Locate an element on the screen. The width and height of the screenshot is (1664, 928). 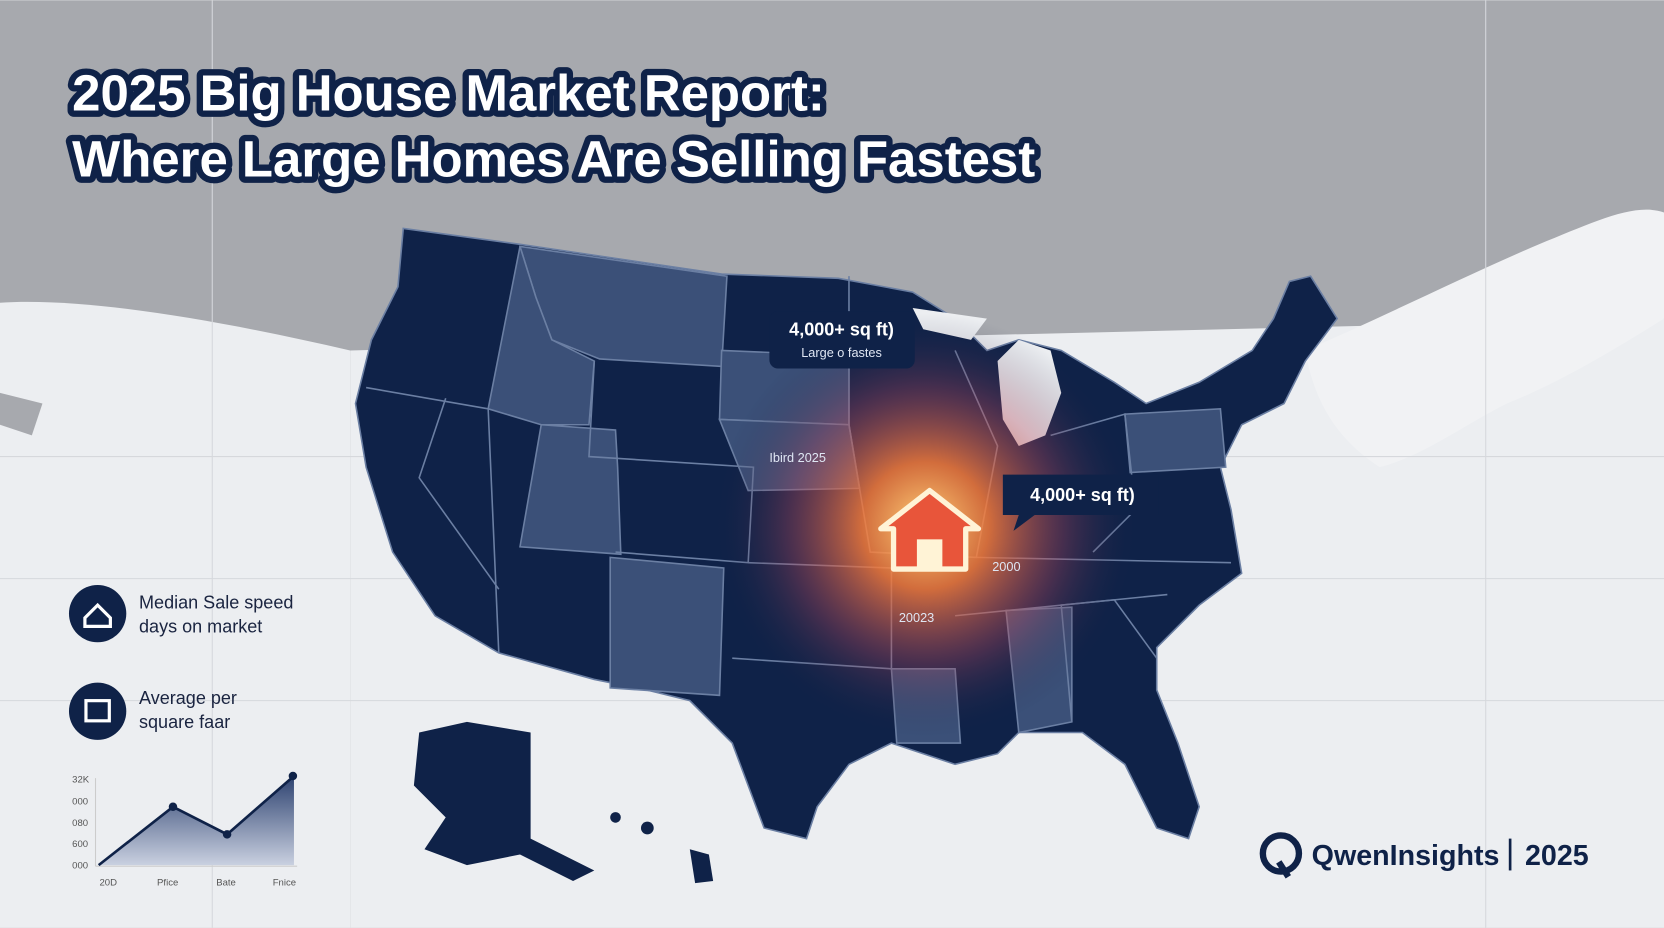
x-label: Bate is located at coordinates (226, 882).